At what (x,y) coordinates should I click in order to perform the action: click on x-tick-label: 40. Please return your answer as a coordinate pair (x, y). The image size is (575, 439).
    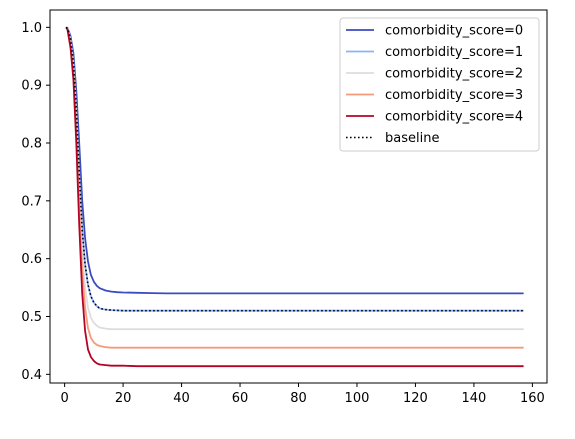
    Looking at the image, I should click on (181, 398).